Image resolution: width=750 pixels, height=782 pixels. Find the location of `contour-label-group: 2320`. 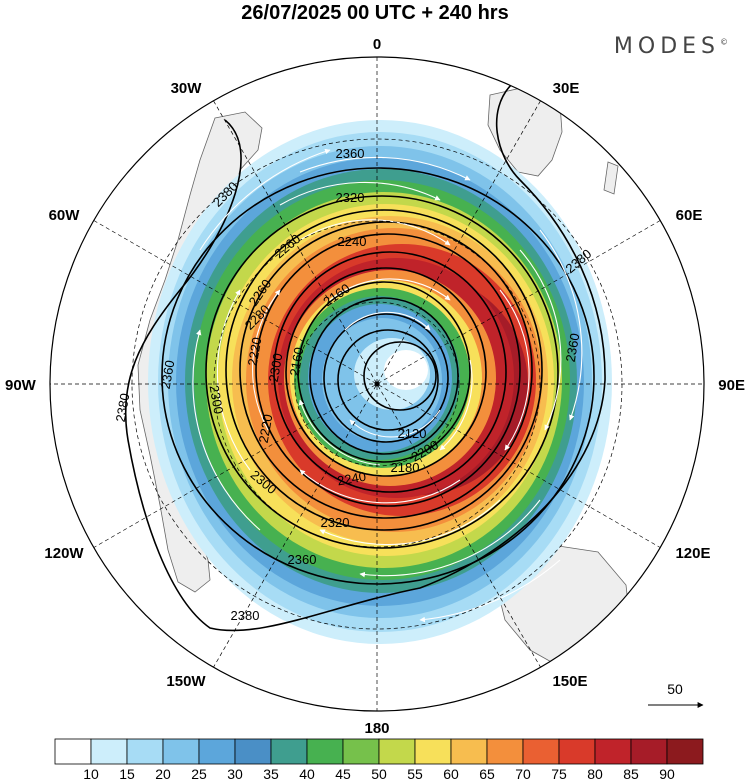

contour-label-group: 2320 is located at coordinates (350, 197).